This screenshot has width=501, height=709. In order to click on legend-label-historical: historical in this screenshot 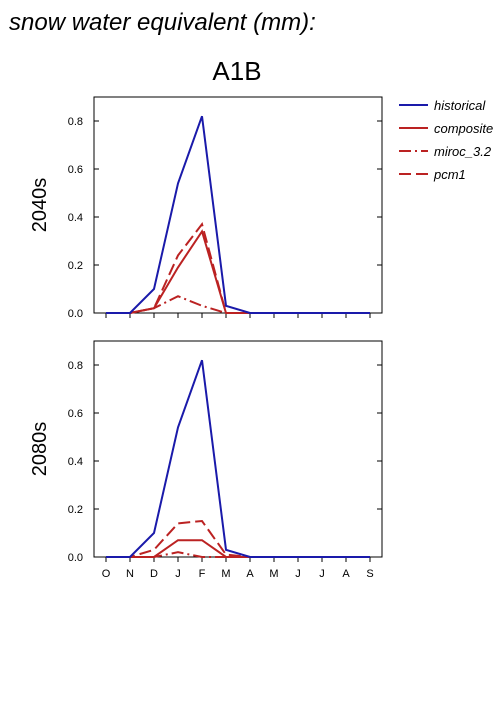, I will do `click(460, 105)`.